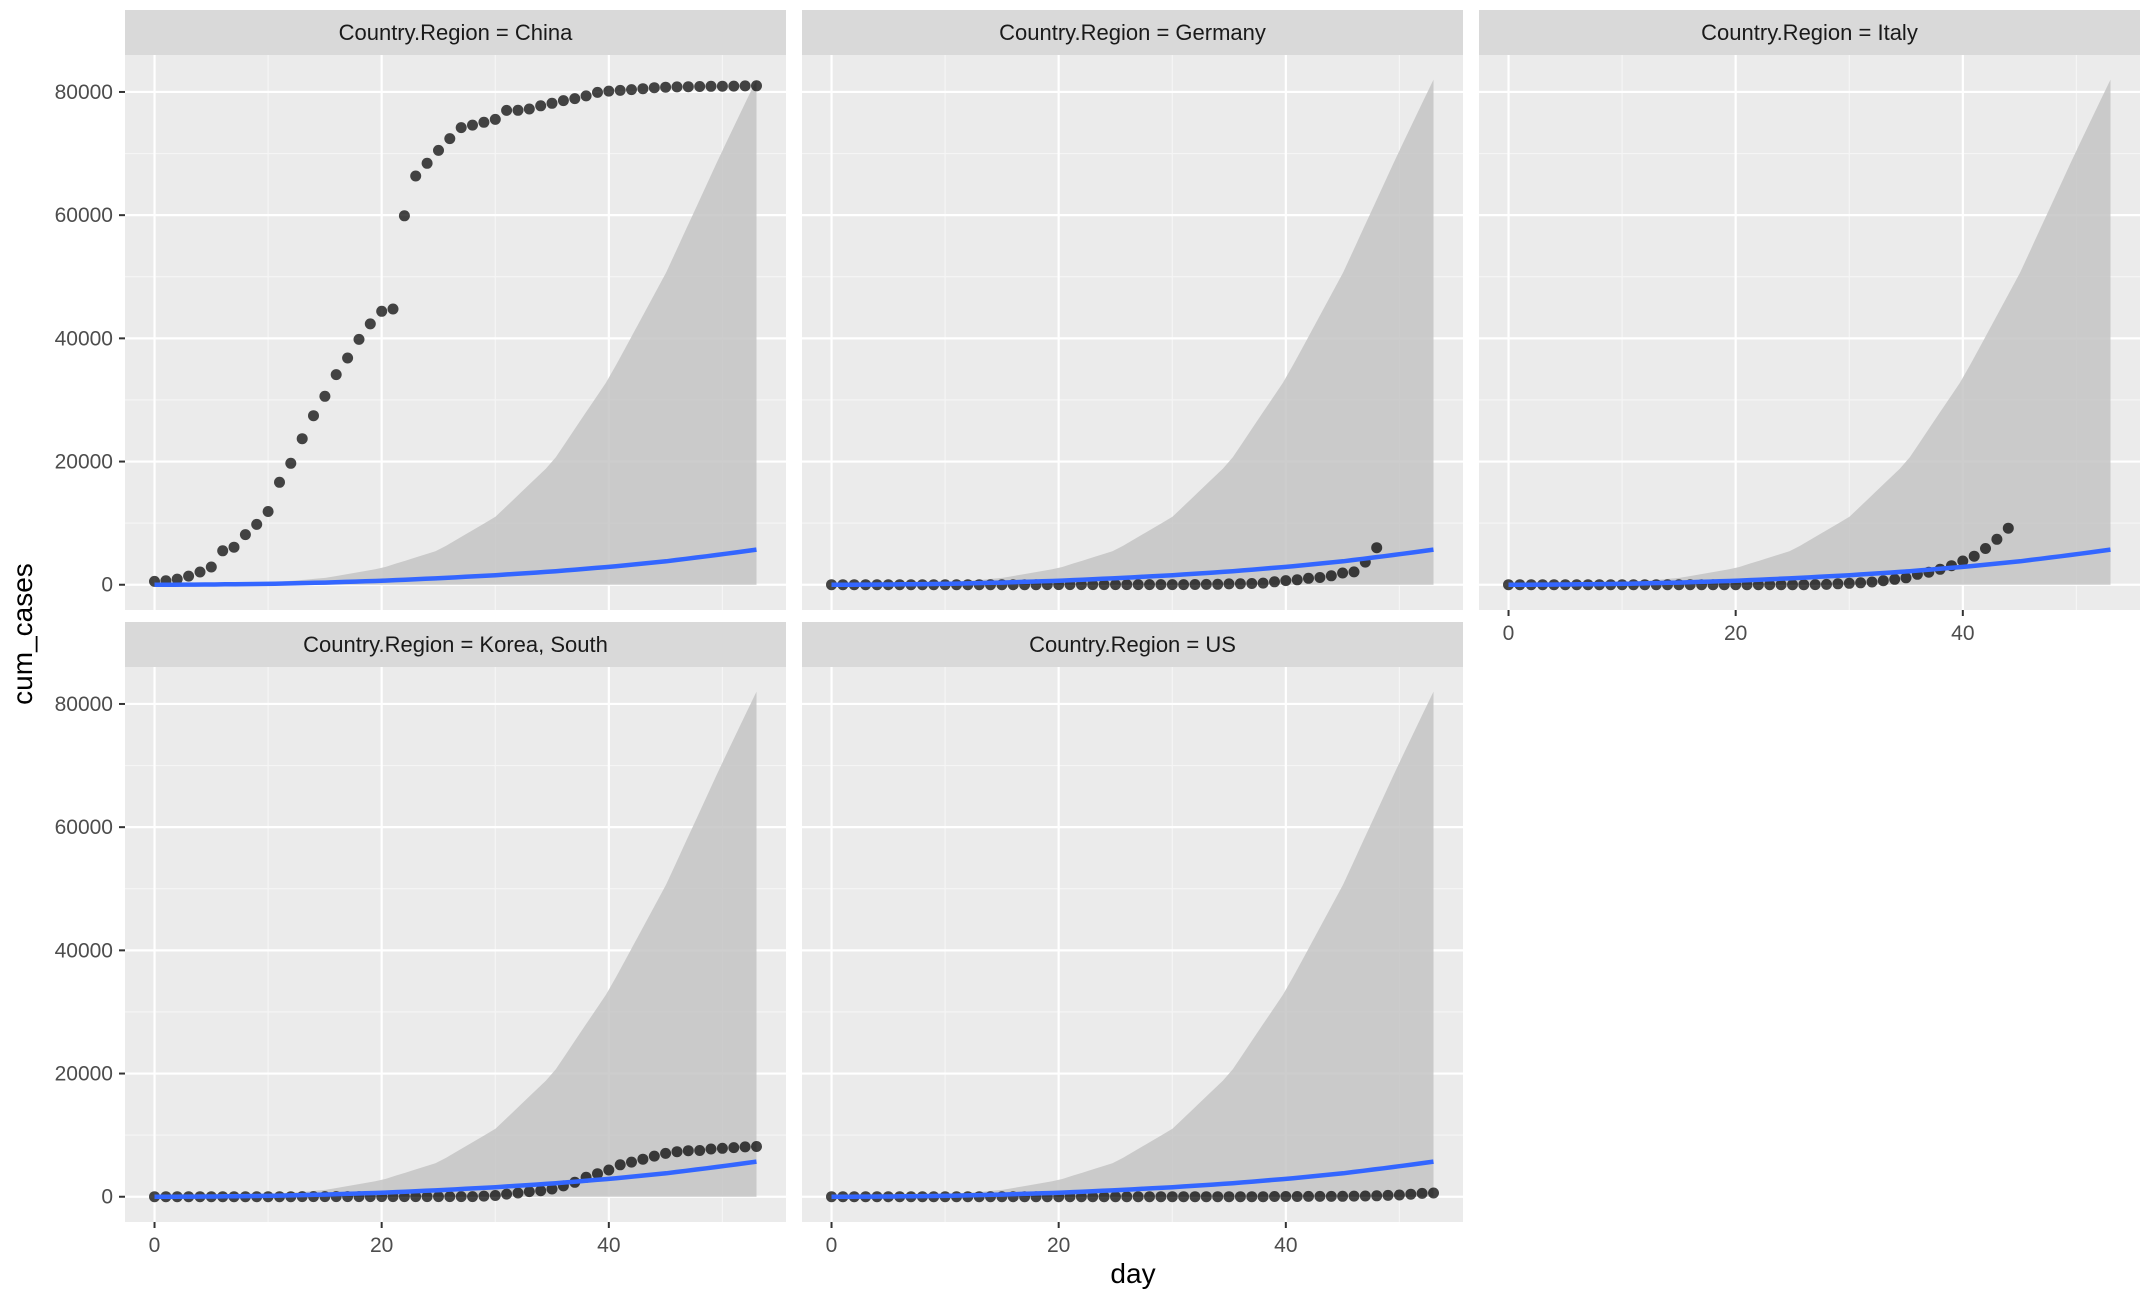 The width and height of the screenshot is (2142, 1300). I want to click on smooth-fit-line, so click(1809, 567).